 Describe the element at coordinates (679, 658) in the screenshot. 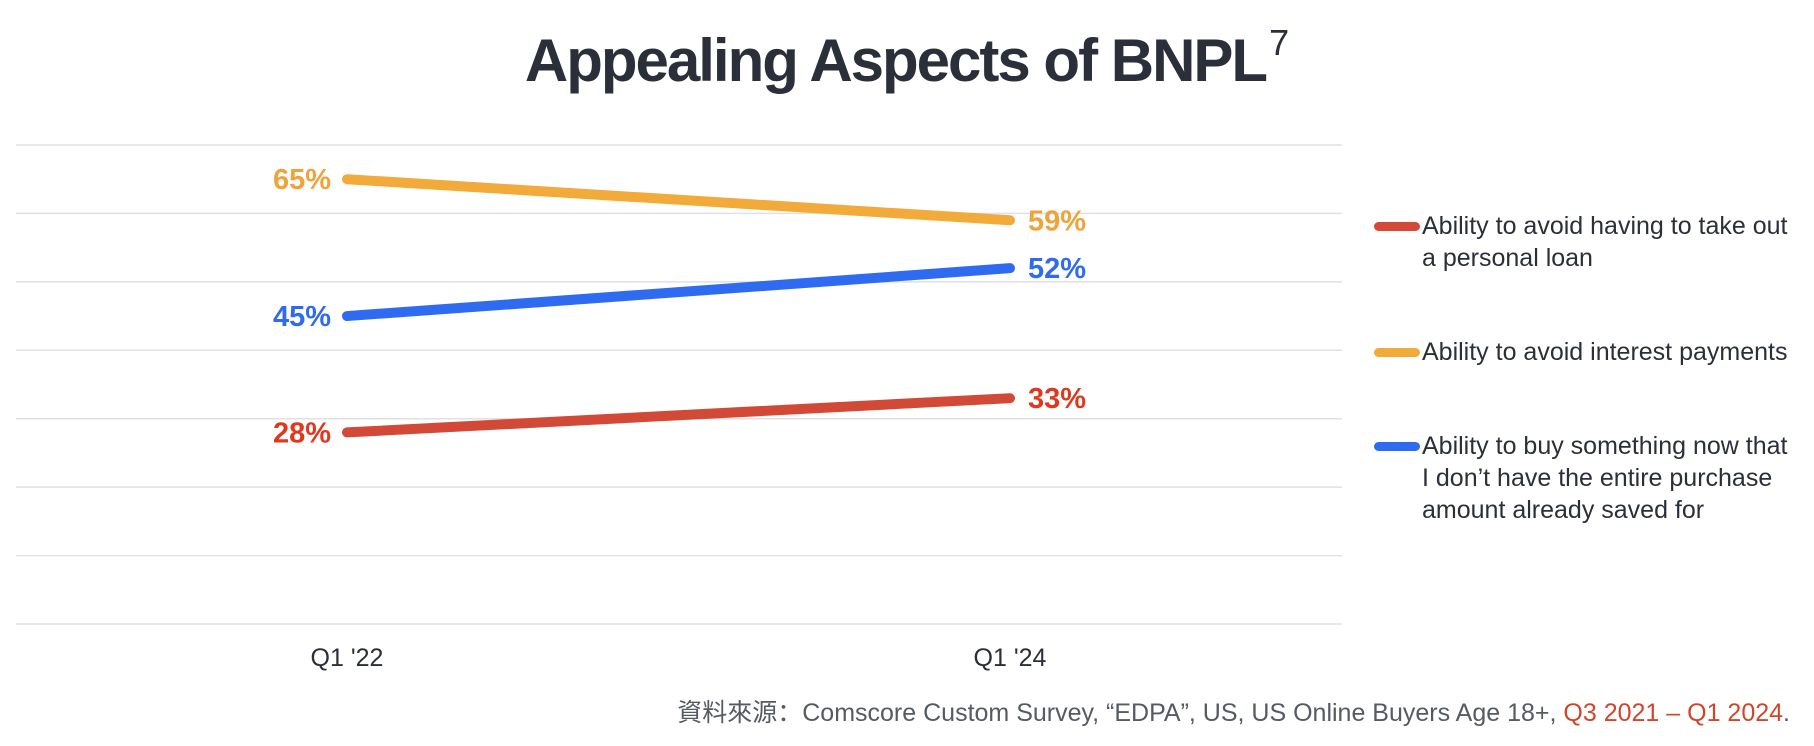

I see `x-axis-ticks: Q1 '22 Q1 '24` at that location.